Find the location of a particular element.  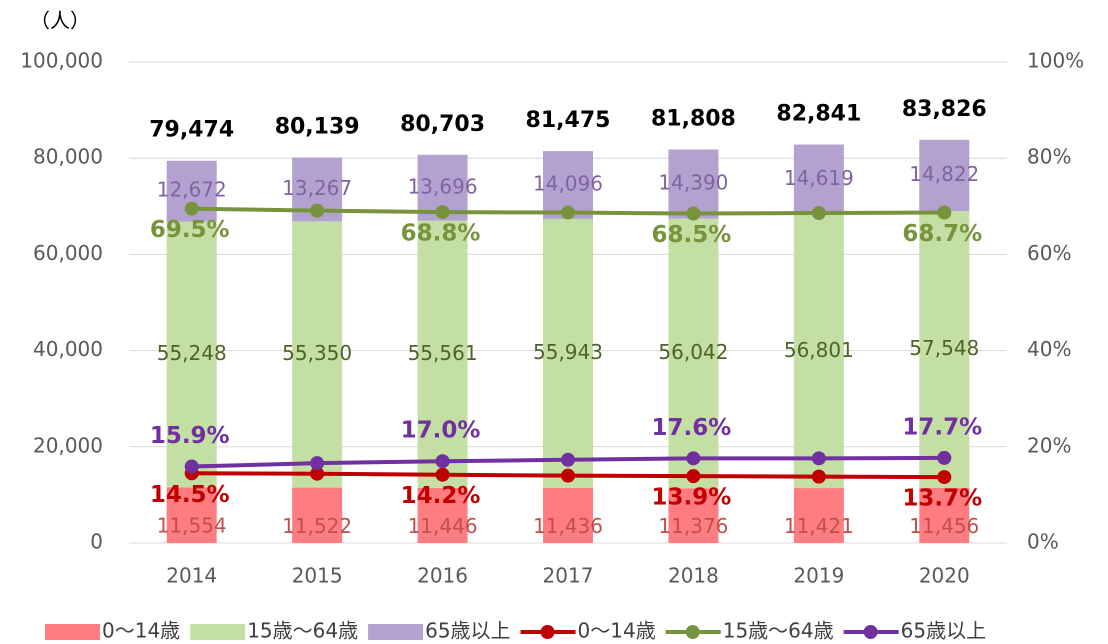

total-label: 82,841 is located at coordinates (818, 114).